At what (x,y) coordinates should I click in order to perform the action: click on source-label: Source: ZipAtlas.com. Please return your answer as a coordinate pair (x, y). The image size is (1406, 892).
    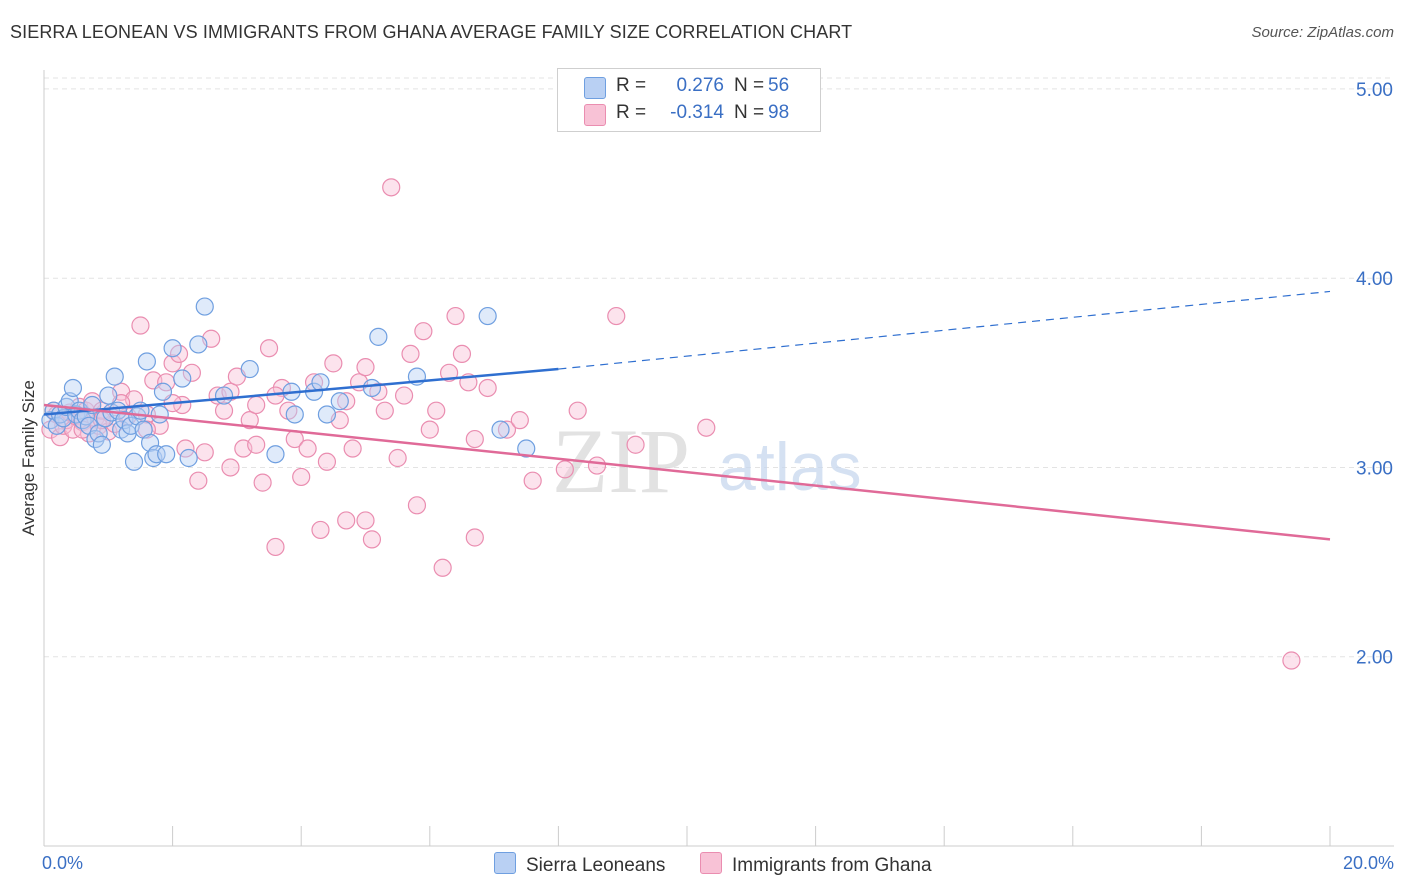
    Looking at the image, I should click on (1322, 32).